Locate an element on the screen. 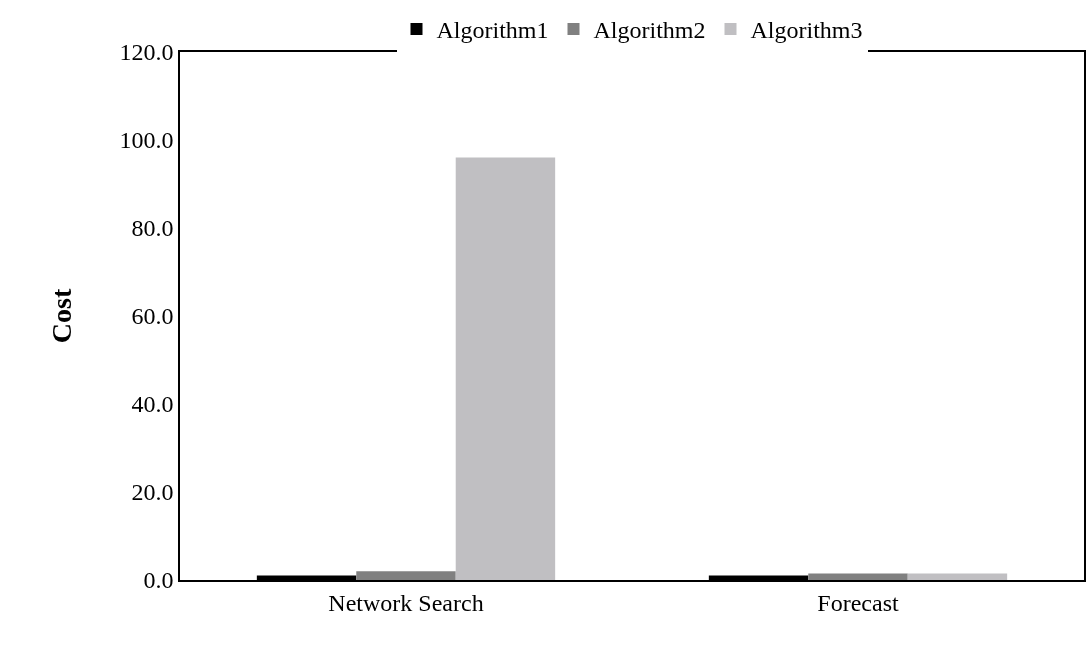 The height and width of the screenshot is (646, 1088). y-axis-title: Cost is located at coordinates (61, 316).